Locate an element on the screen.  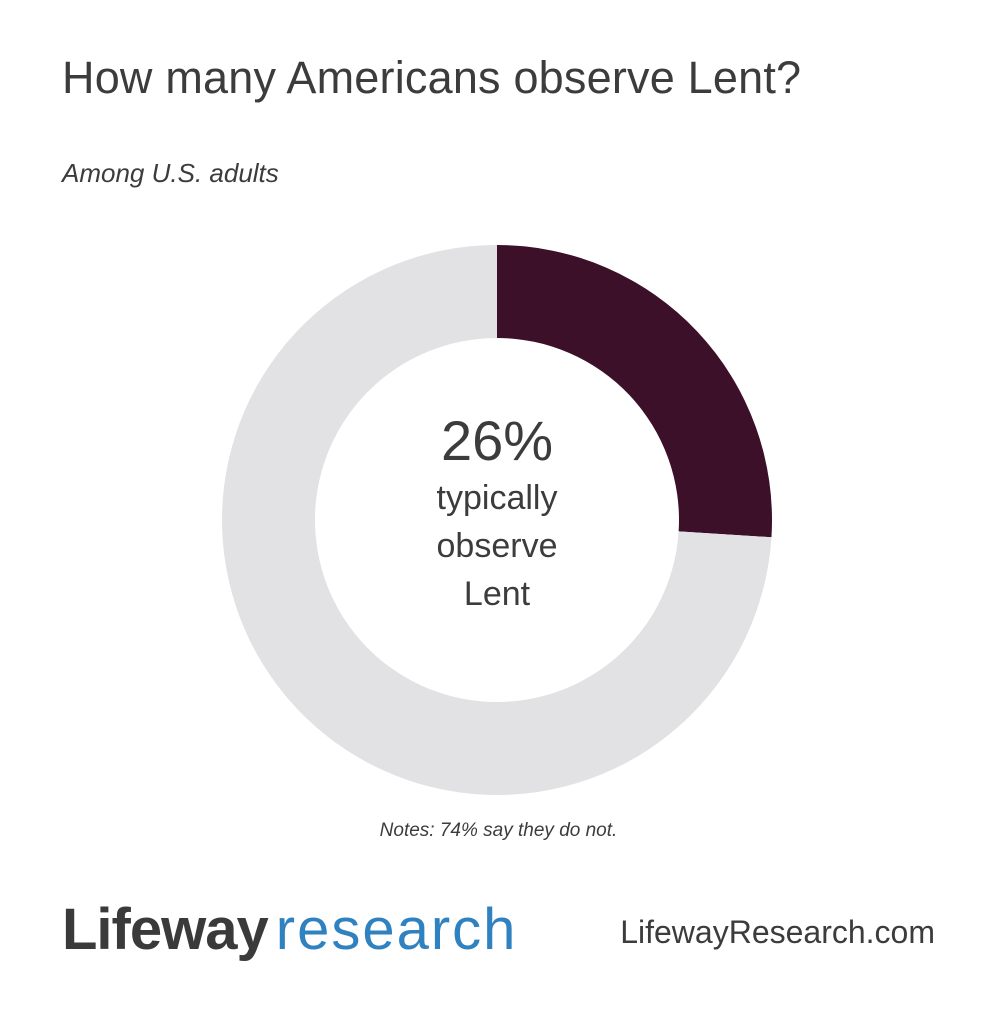
donut-slice-observe-lent is located at coordinates (634, 391).